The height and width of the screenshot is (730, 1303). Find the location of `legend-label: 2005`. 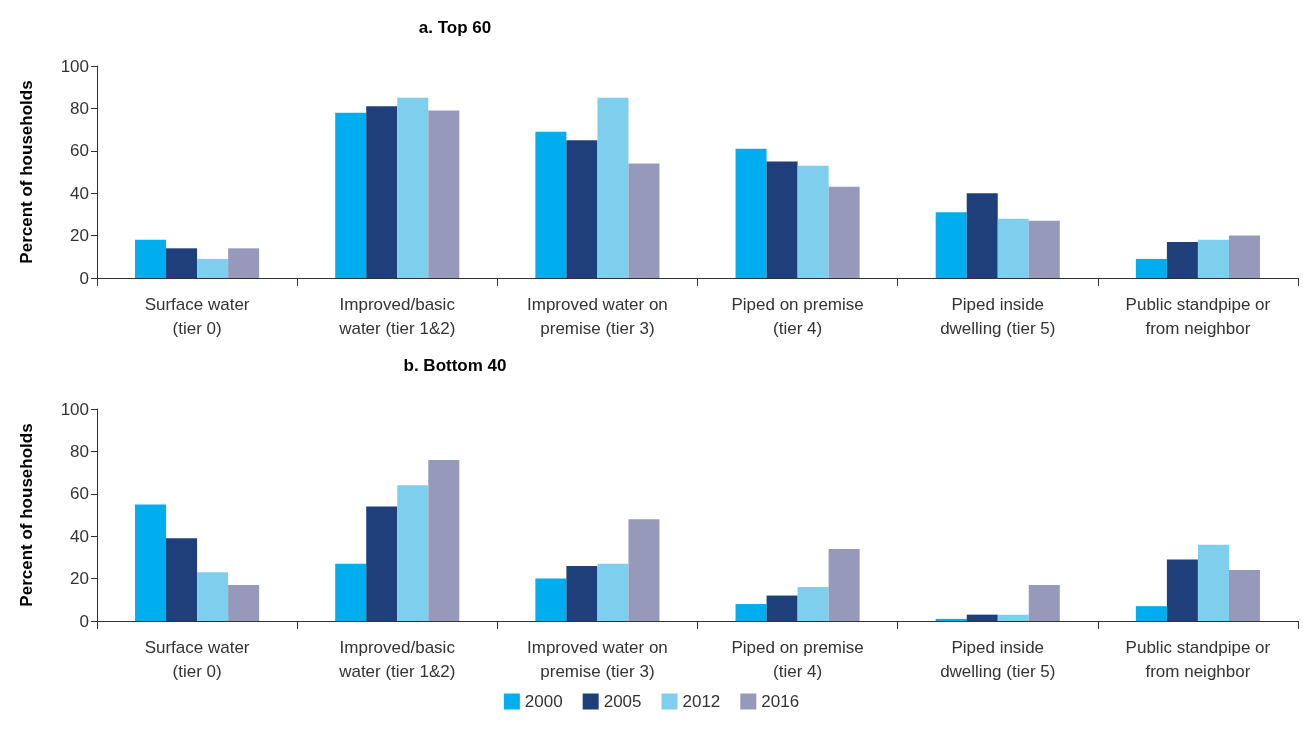

legend-label: 2005 is located at coordinates (622, 701).